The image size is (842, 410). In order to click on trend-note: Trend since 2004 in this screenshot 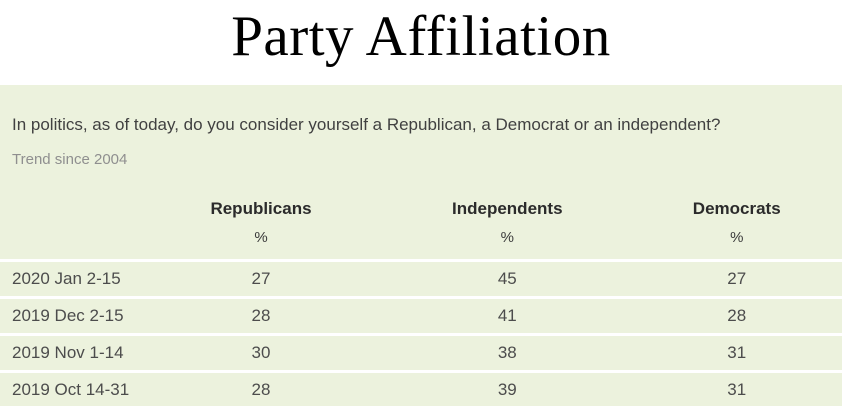, I will do `click(70, 160)`.